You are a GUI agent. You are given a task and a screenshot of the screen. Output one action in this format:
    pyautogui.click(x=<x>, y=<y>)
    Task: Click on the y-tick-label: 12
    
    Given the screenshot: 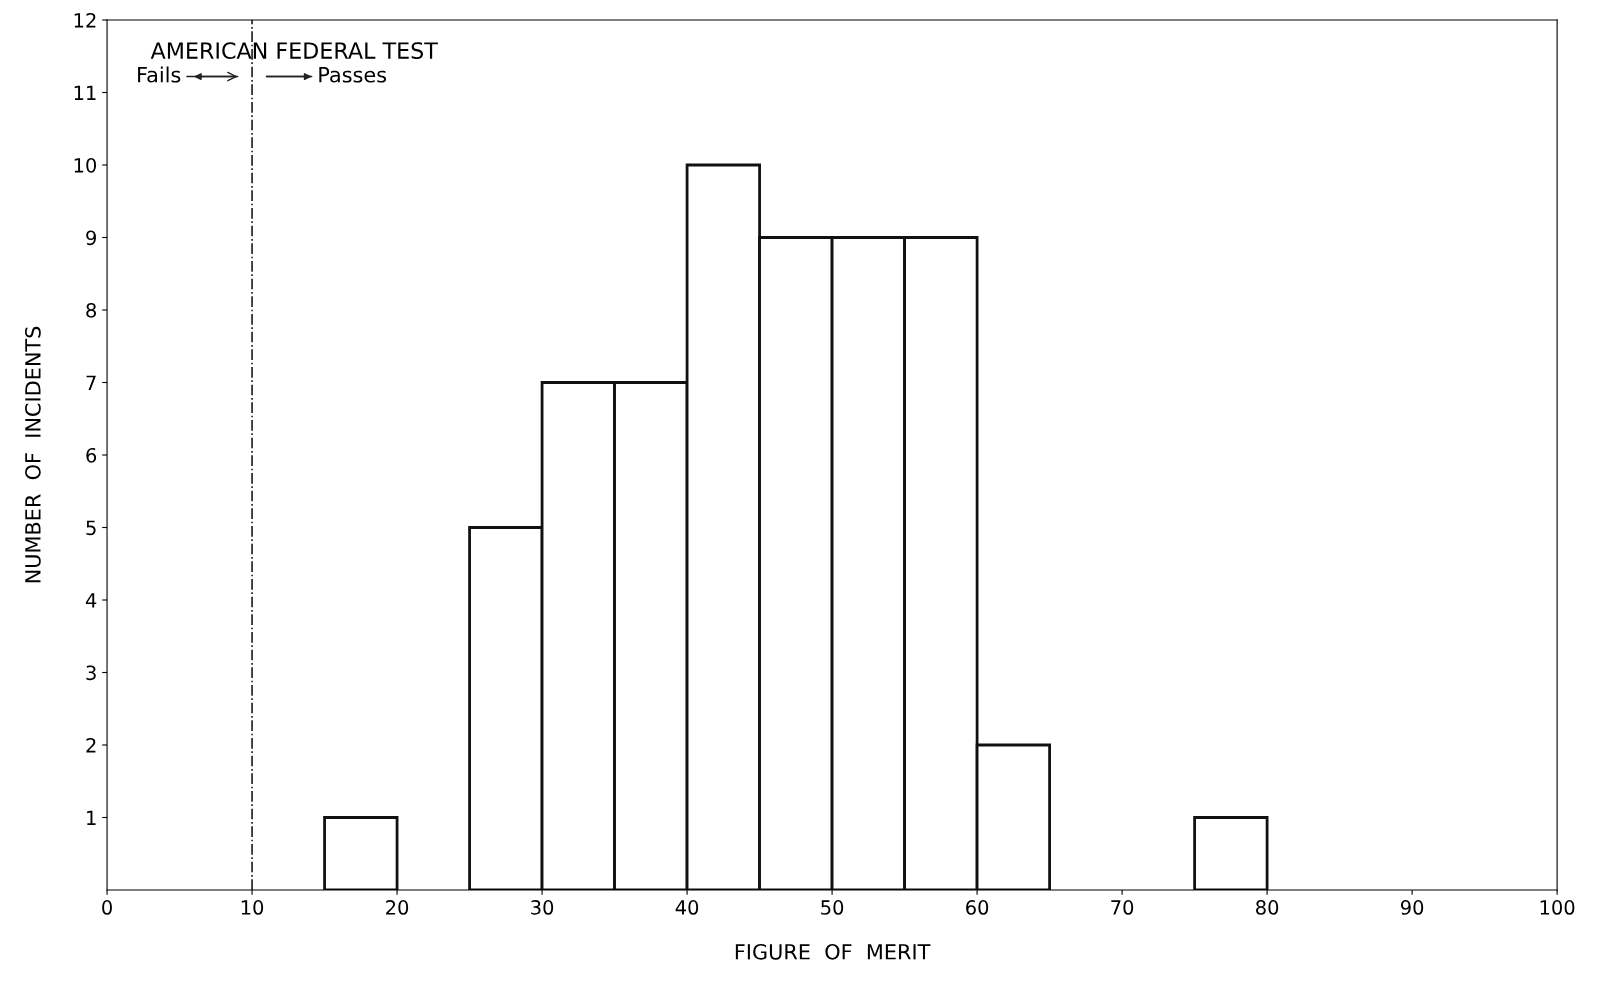 What is the action you would take?
    pyautogui.click(x=85, y=20)
    